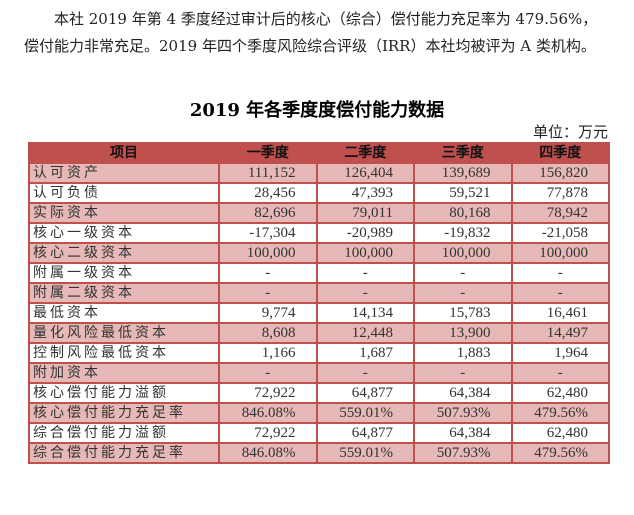 The image size is (634, 515). I want to click on cell-q4: 16,461, so click(560, 313).